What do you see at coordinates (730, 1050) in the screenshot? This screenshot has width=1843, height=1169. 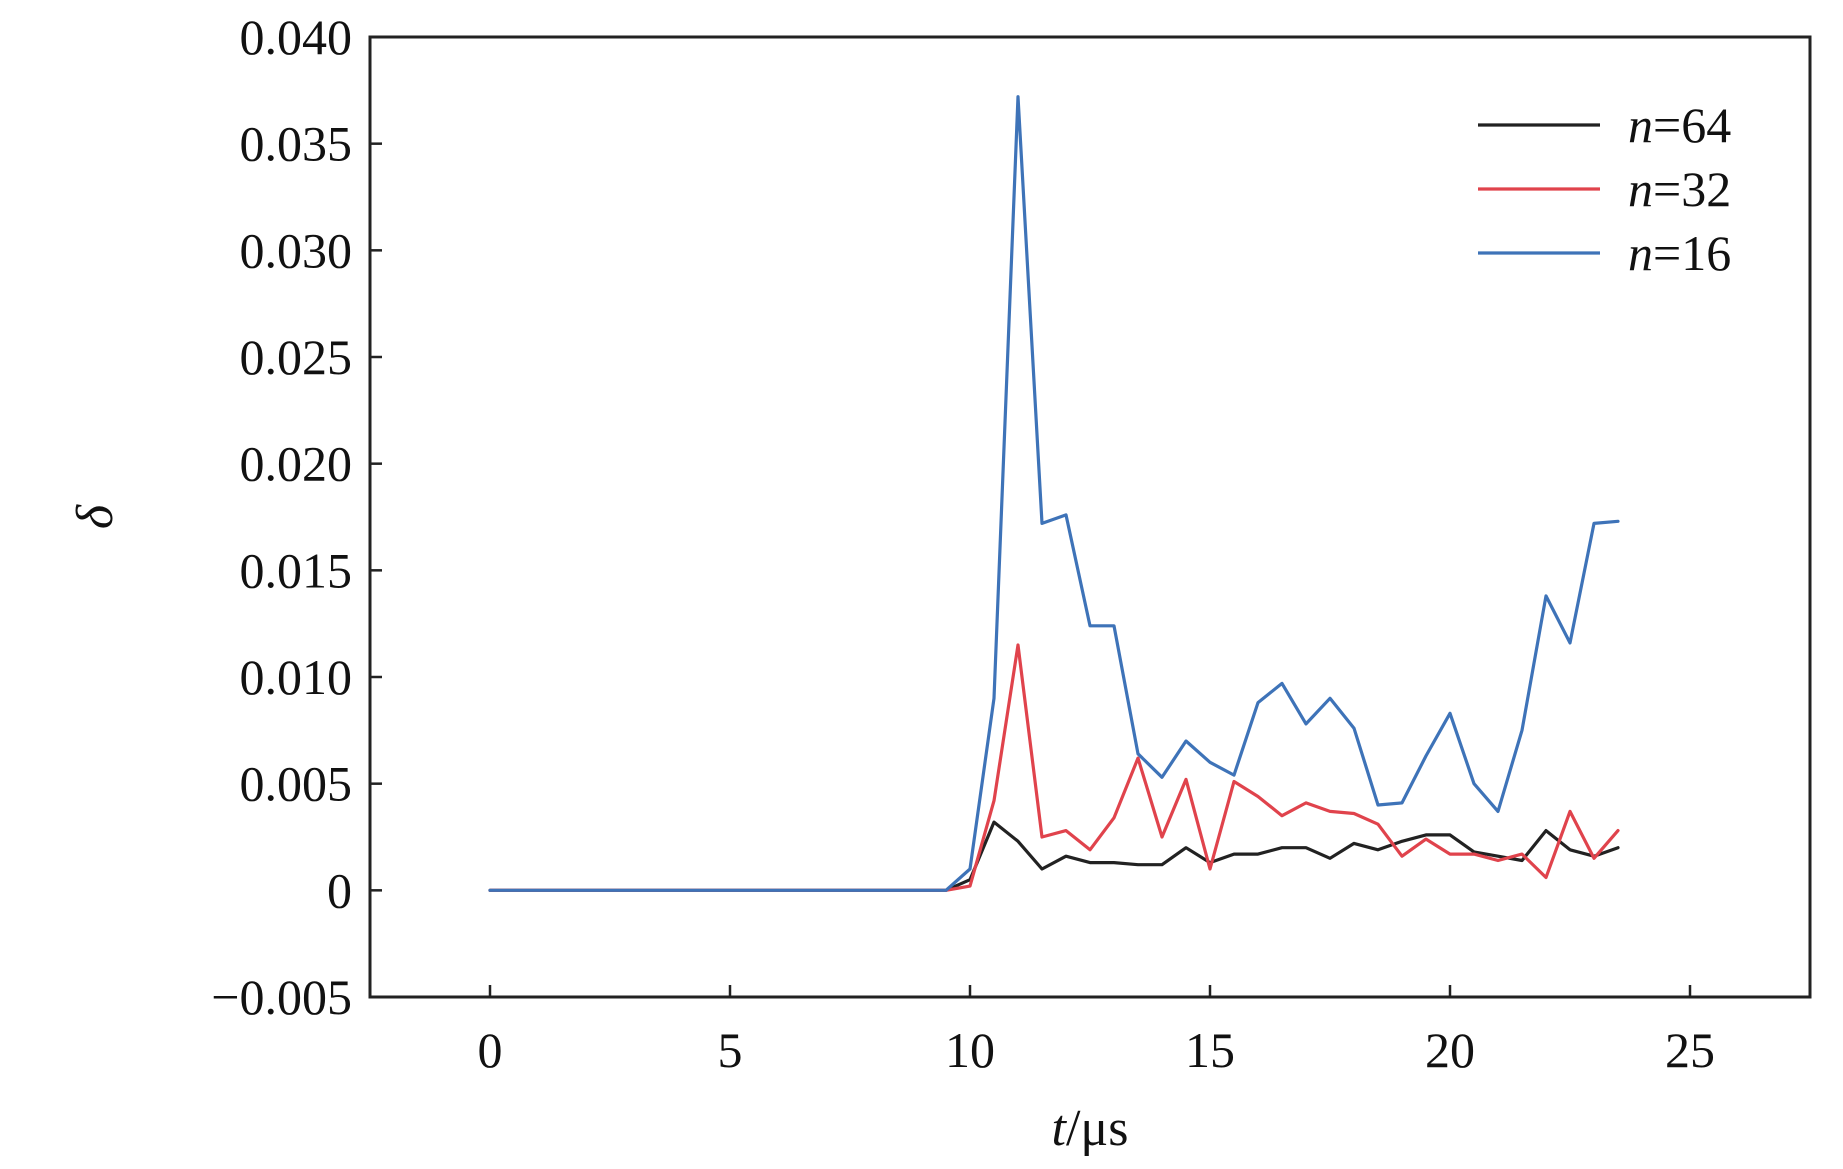 I see `x-tick-label: 5` at bounding box center [730, 1050].